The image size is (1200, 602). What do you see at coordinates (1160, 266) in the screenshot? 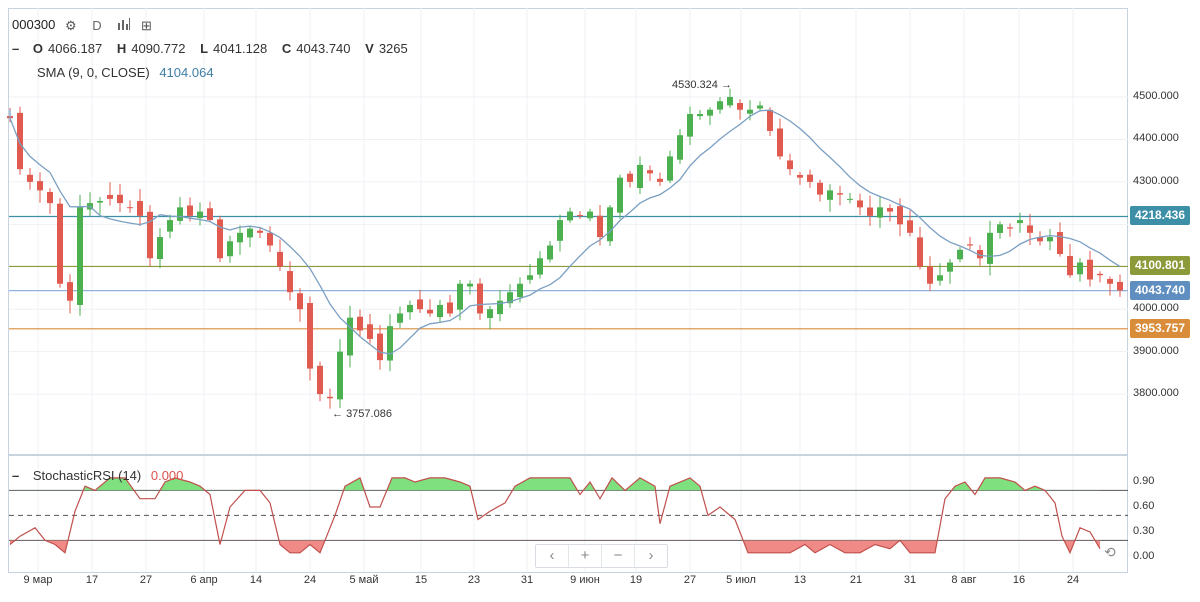
I see `price-level-badge: 4100.801` at bounding box center [1160, 266].